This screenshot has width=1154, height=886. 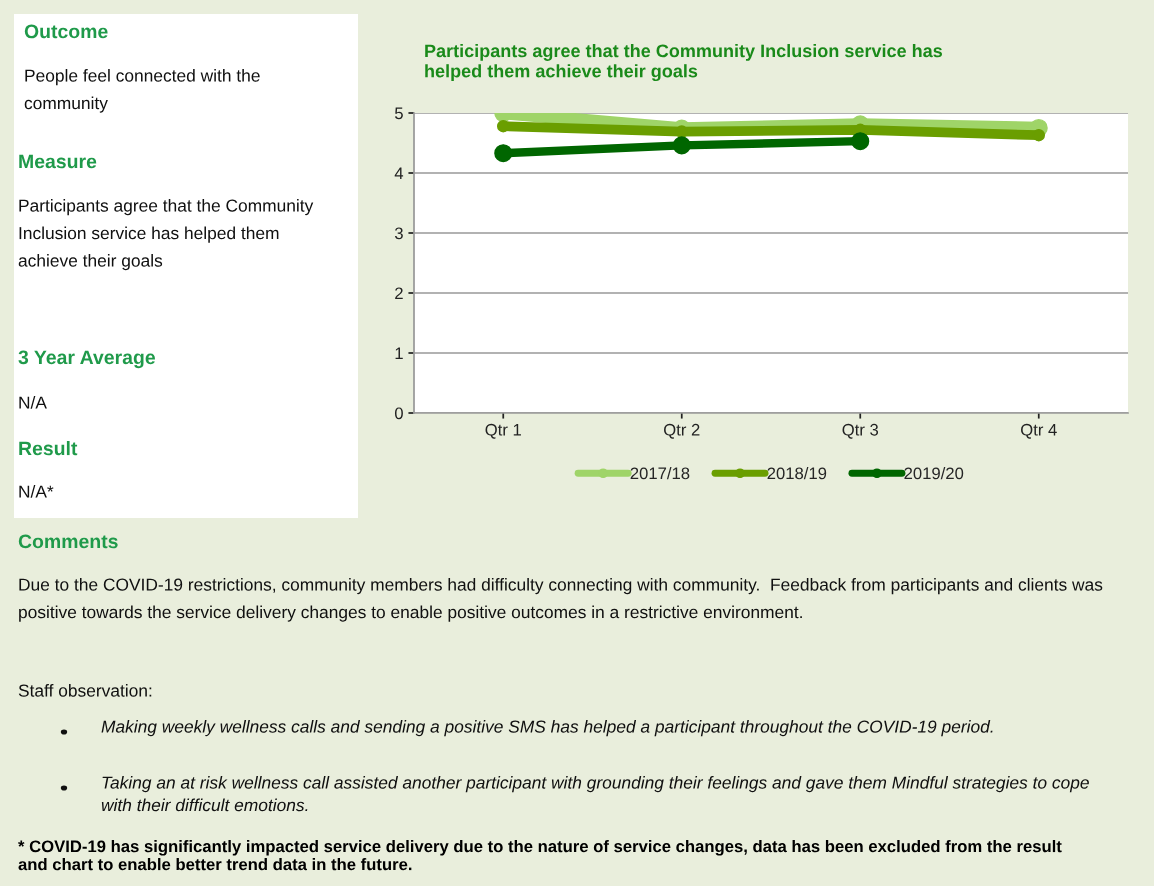 I want to click on text: Outcome, so click(x=66, y=31).